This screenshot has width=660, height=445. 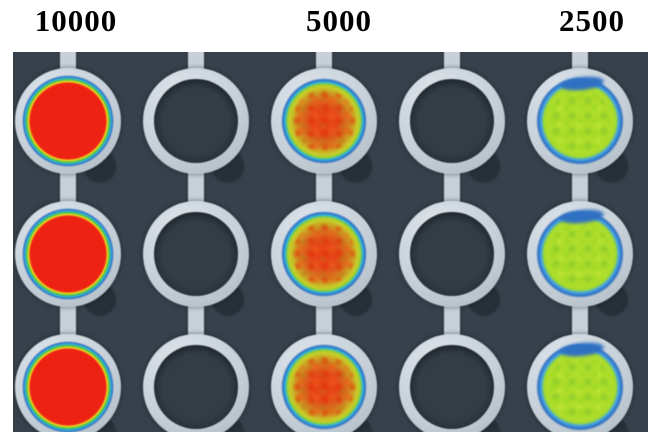 I want to click on well-row2-col1, so click(x=68, y=254).